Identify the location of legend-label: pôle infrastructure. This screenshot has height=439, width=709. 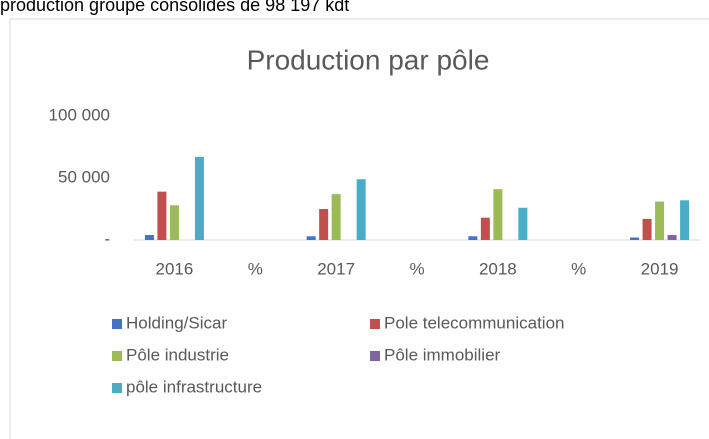
(194, 386).